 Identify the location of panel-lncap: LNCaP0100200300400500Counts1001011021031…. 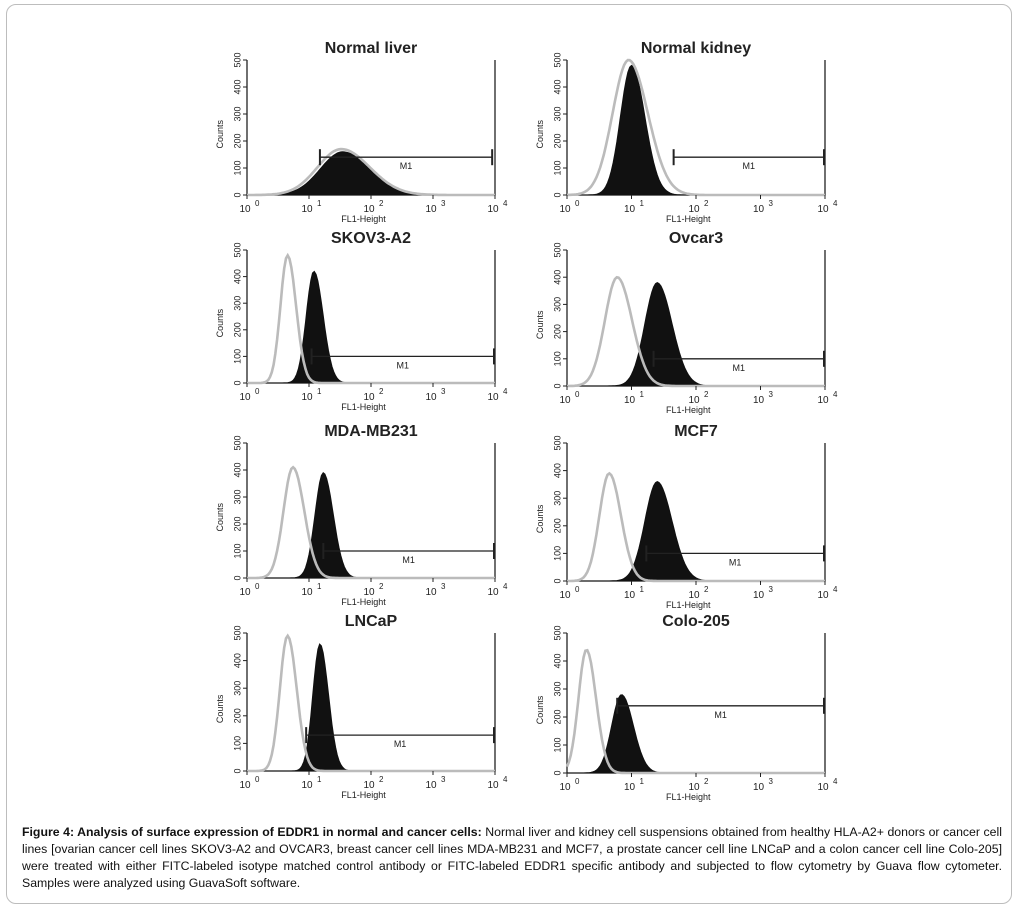
(361, 706).